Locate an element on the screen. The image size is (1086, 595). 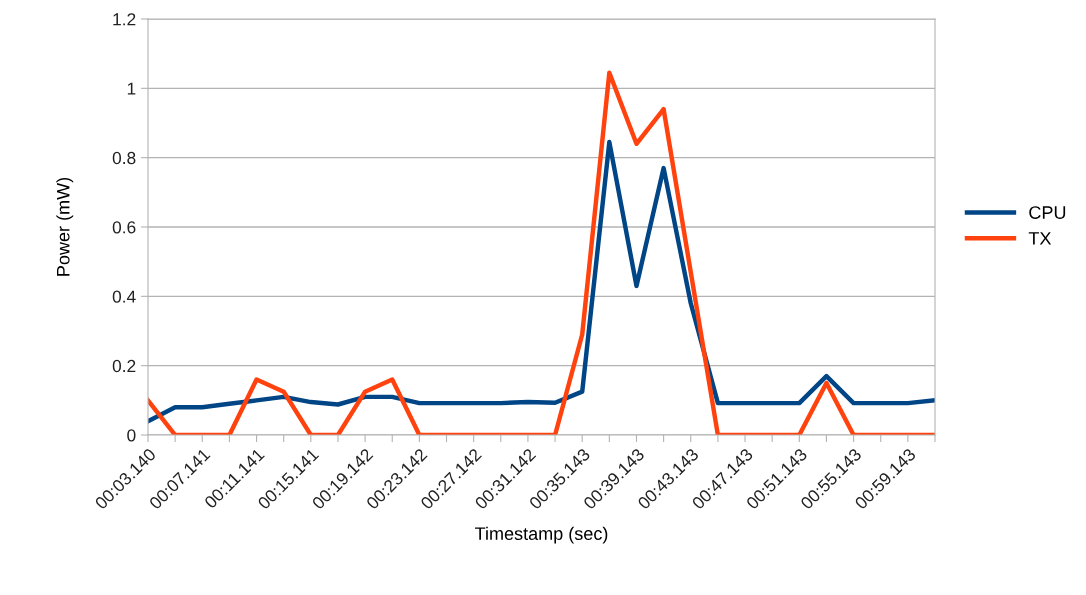
y-tick-label: 0.4 is located at coordinates (124, 296).